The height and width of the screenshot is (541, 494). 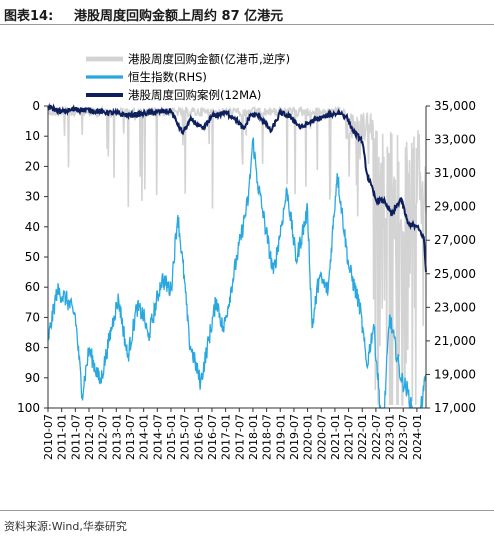 I want to click on x-tick-label: 2021-07, so click(x=349, y=437).